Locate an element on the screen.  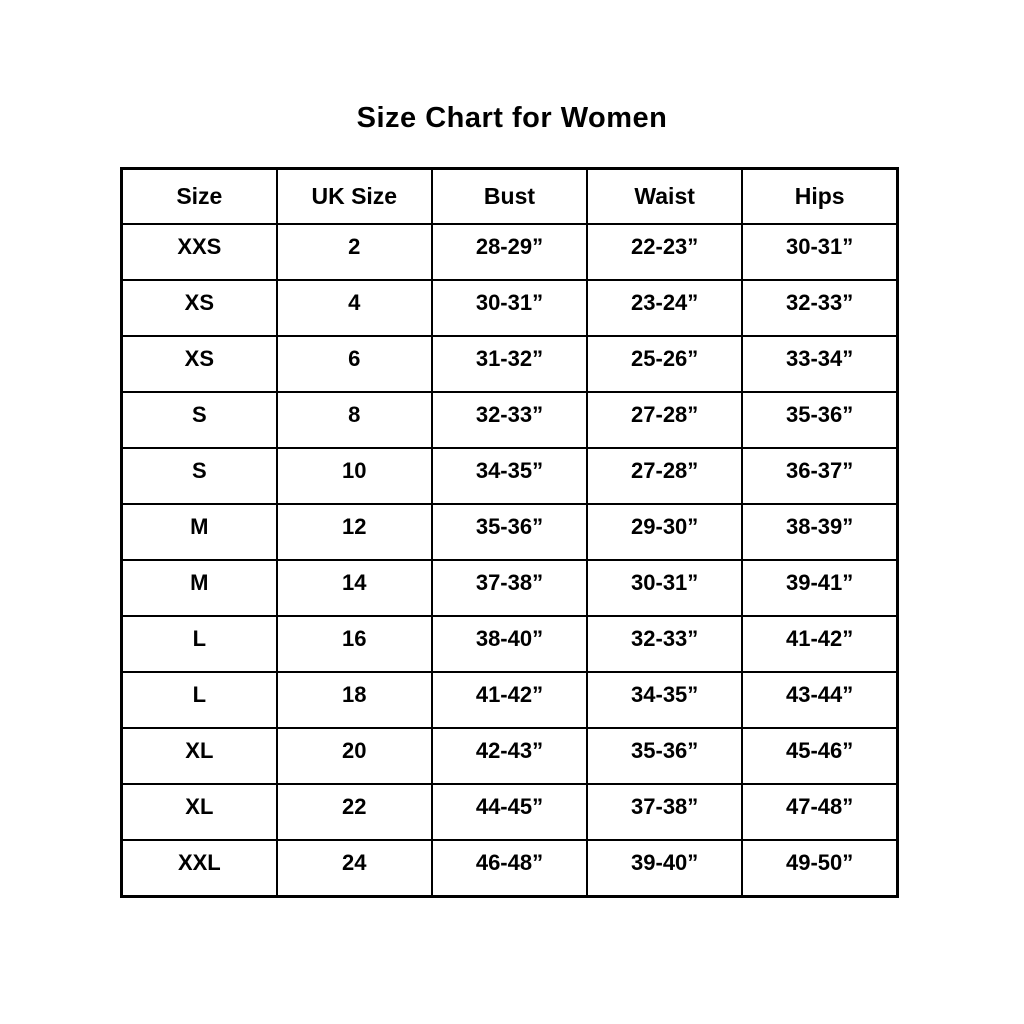
table-row: L 18 41-42” 34-35” 43-44” is located at coordinates (509, 699).